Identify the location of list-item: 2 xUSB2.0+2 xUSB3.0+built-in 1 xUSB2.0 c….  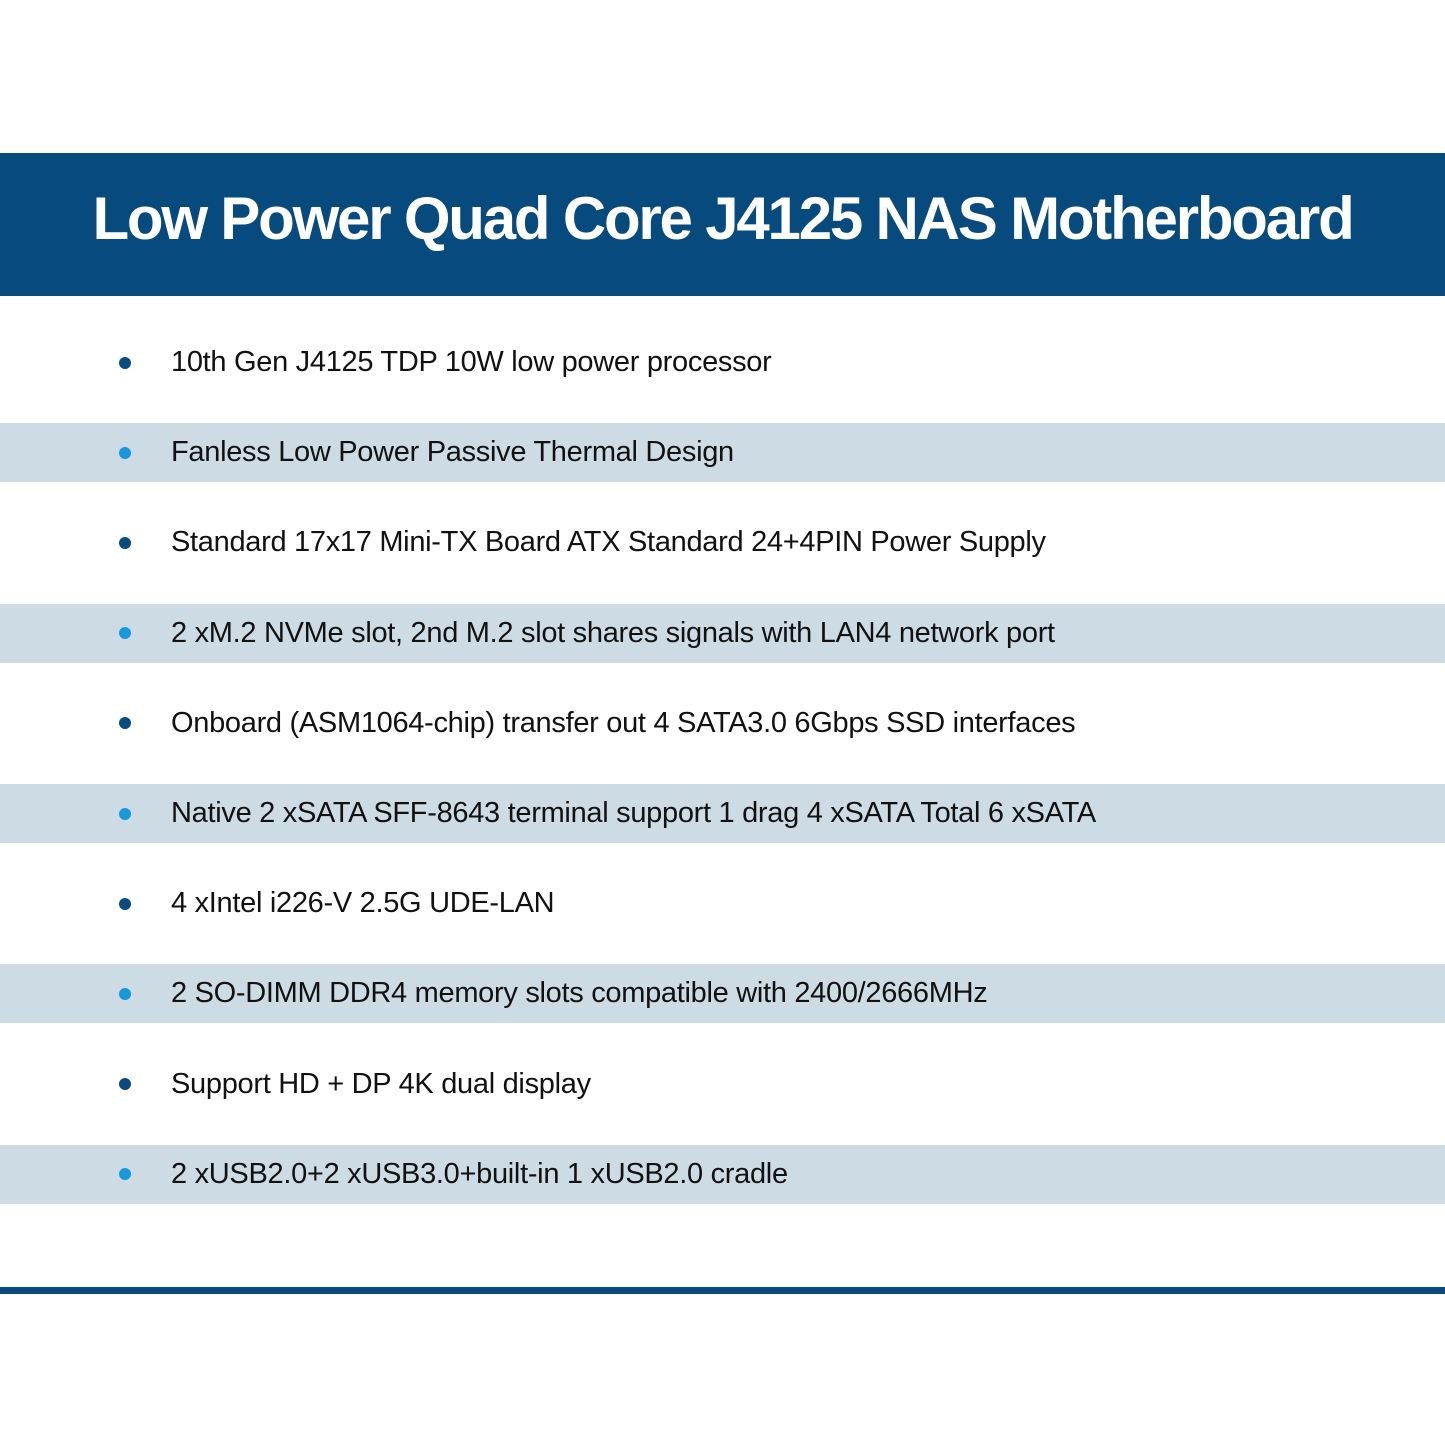
(722, 1174).